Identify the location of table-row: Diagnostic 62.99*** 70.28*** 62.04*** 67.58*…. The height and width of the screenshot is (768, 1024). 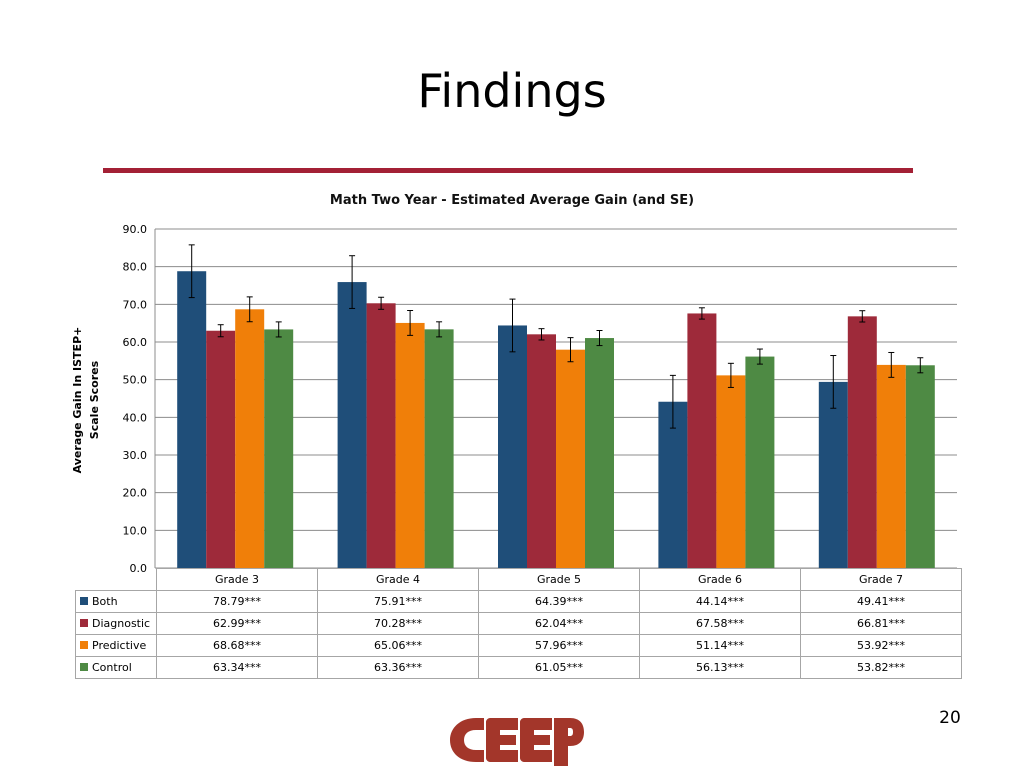
(518, 623).